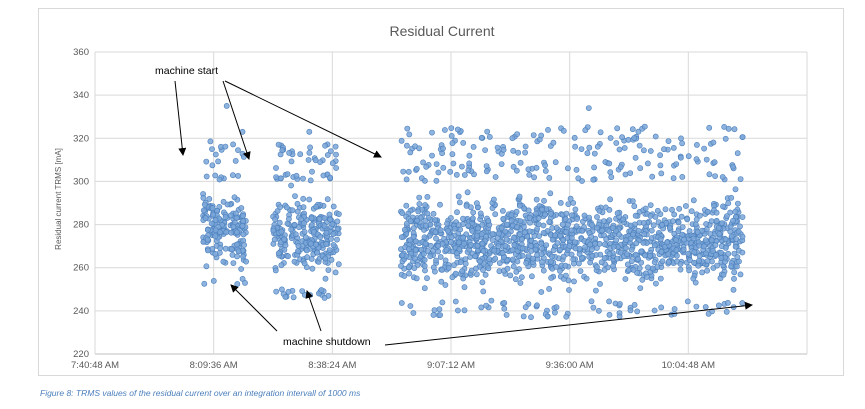 This screenshot has width=865, height=409. I want to click on y-tick-label: 320, so click(81, 138).